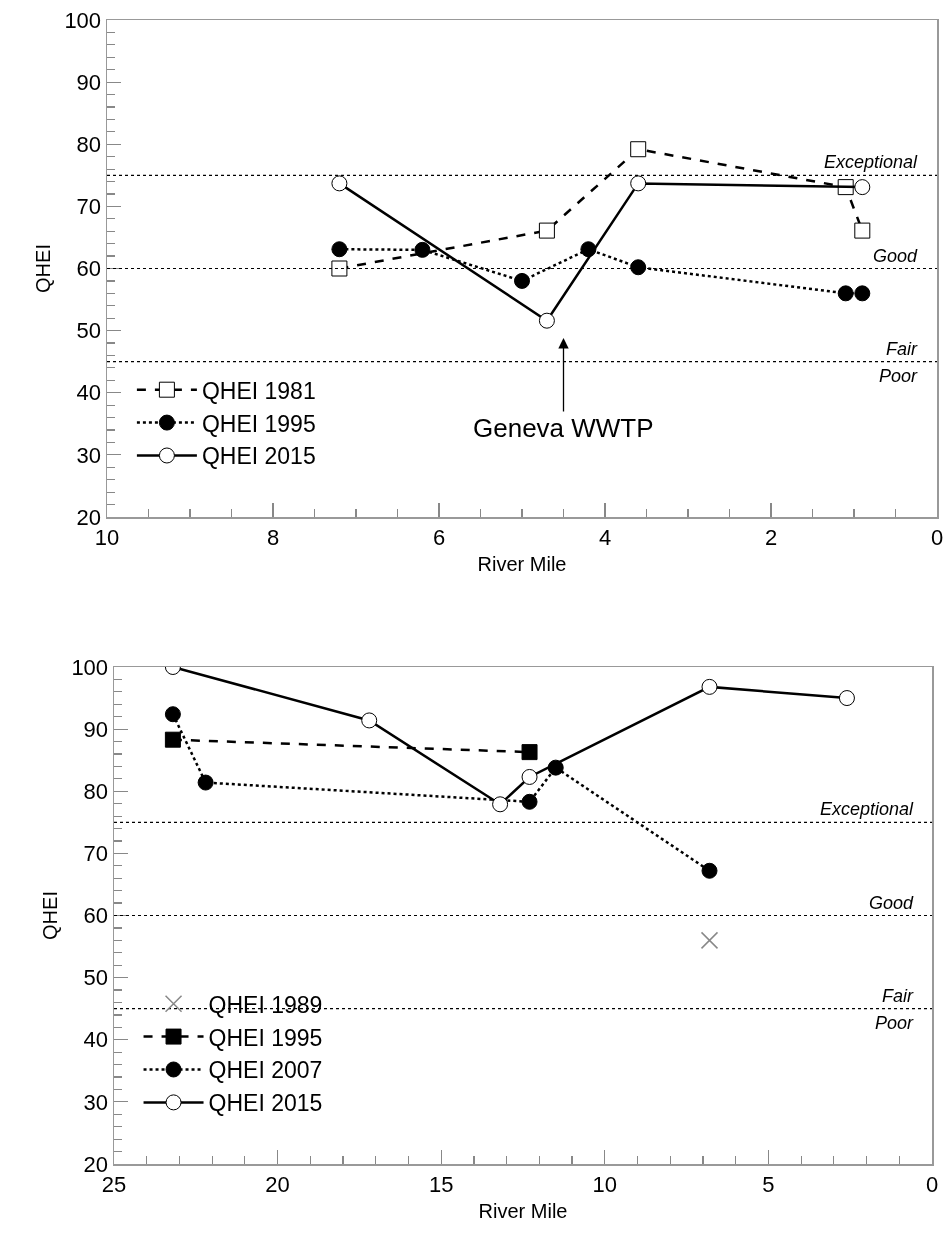 Image resolution: width=948 pixels, height=1243 pixels. Describe the element at coordinates (439, 537) in the screenshot. I see `x-tick-label: 6` at that location.